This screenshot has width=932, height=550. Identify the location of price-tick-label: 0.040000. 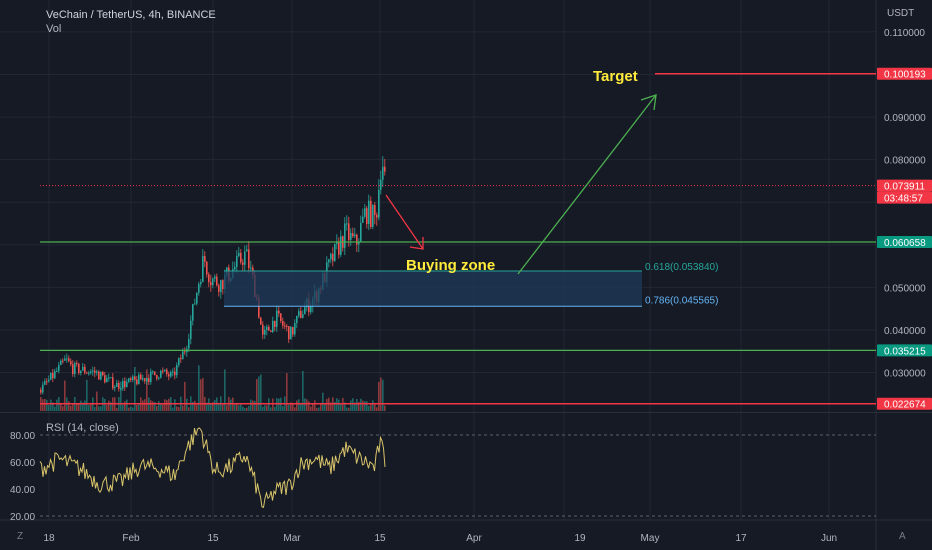
(905, 331).